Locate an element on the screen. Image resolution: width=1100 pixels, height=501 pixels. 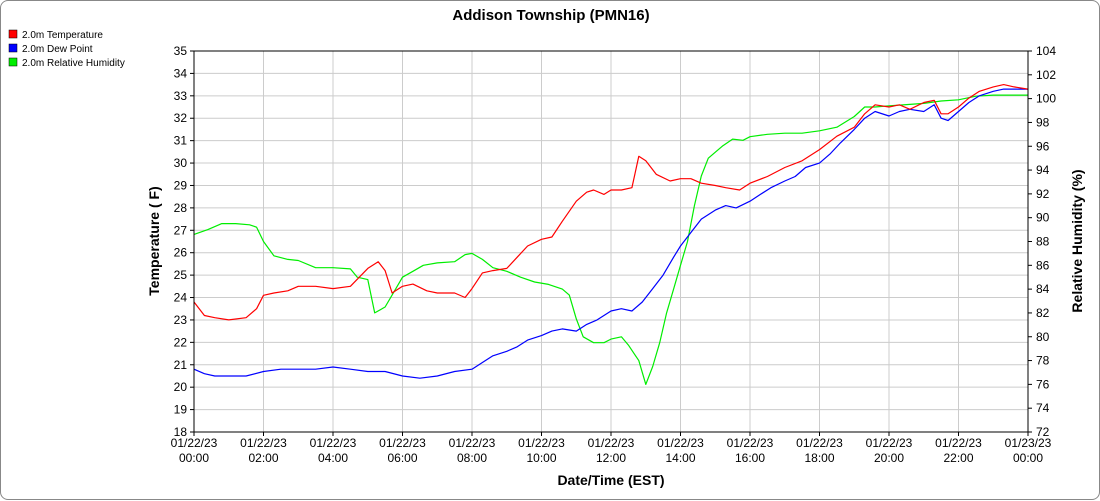
x-tick-time: 16:00 is located at coordinates (750, 458).